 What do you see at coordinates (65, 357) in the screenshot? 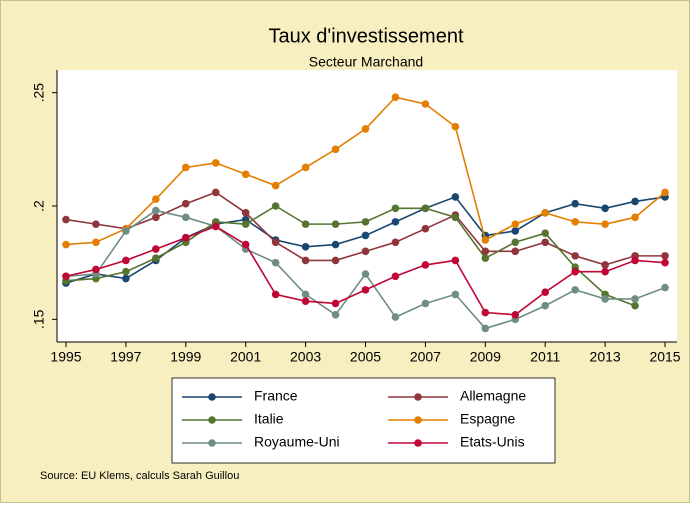
I see `x-tick-label: 1995` at bounding box center [65, 357].